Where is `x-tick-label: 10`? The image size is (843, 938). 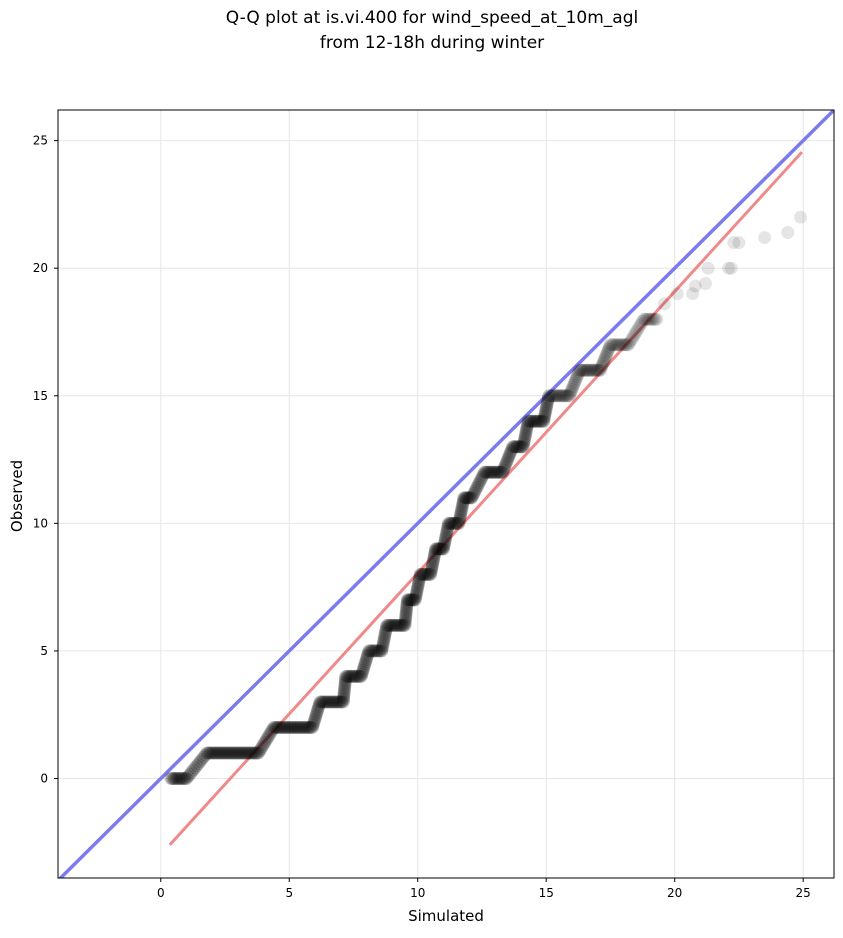 x-tick-label: 10 is located at coordinates (417, 893).